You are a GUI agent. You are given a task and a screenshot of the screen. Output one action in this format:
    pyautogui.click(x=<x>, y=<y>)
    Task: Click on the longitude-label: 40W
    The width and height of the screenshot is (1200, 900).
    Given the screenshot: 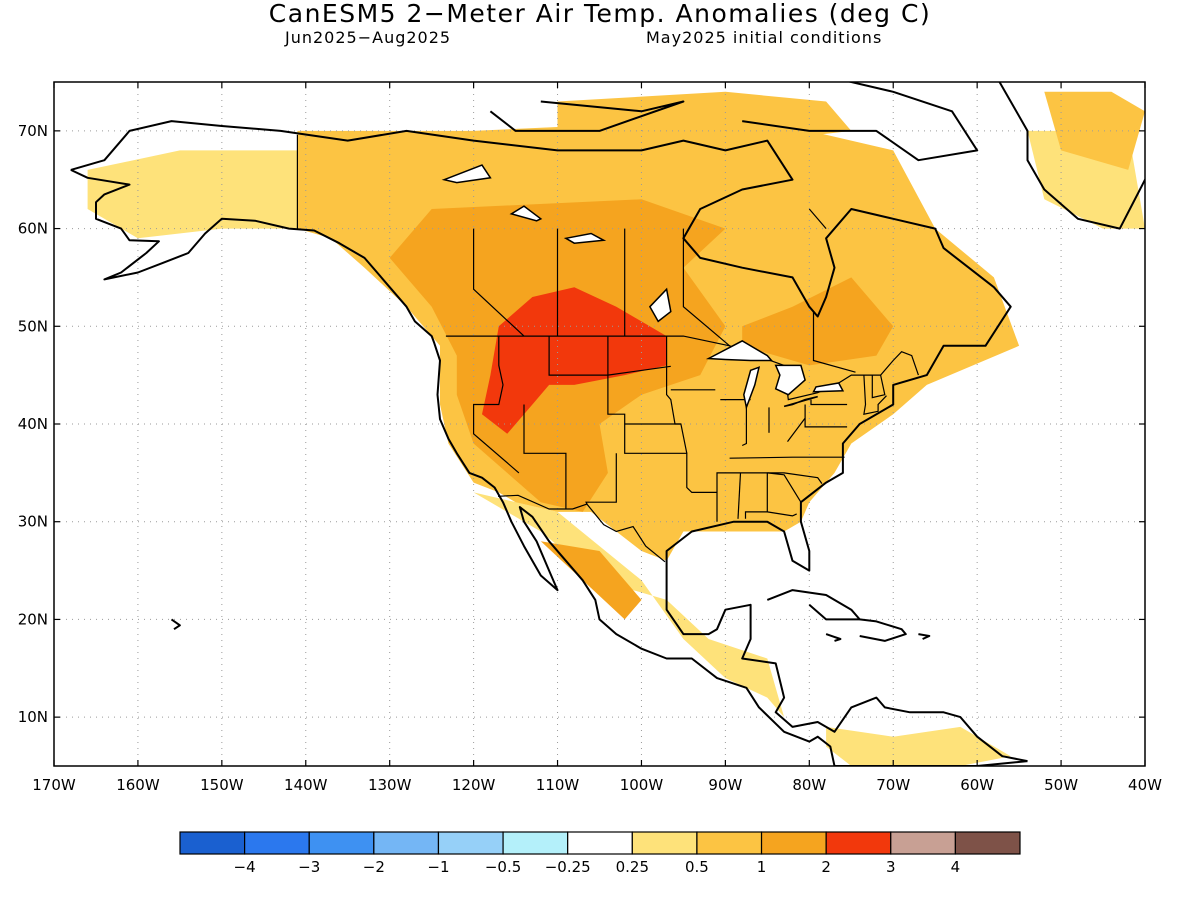 What is the action you would take?
    pyautogui.click(x=1145, y=785)
    